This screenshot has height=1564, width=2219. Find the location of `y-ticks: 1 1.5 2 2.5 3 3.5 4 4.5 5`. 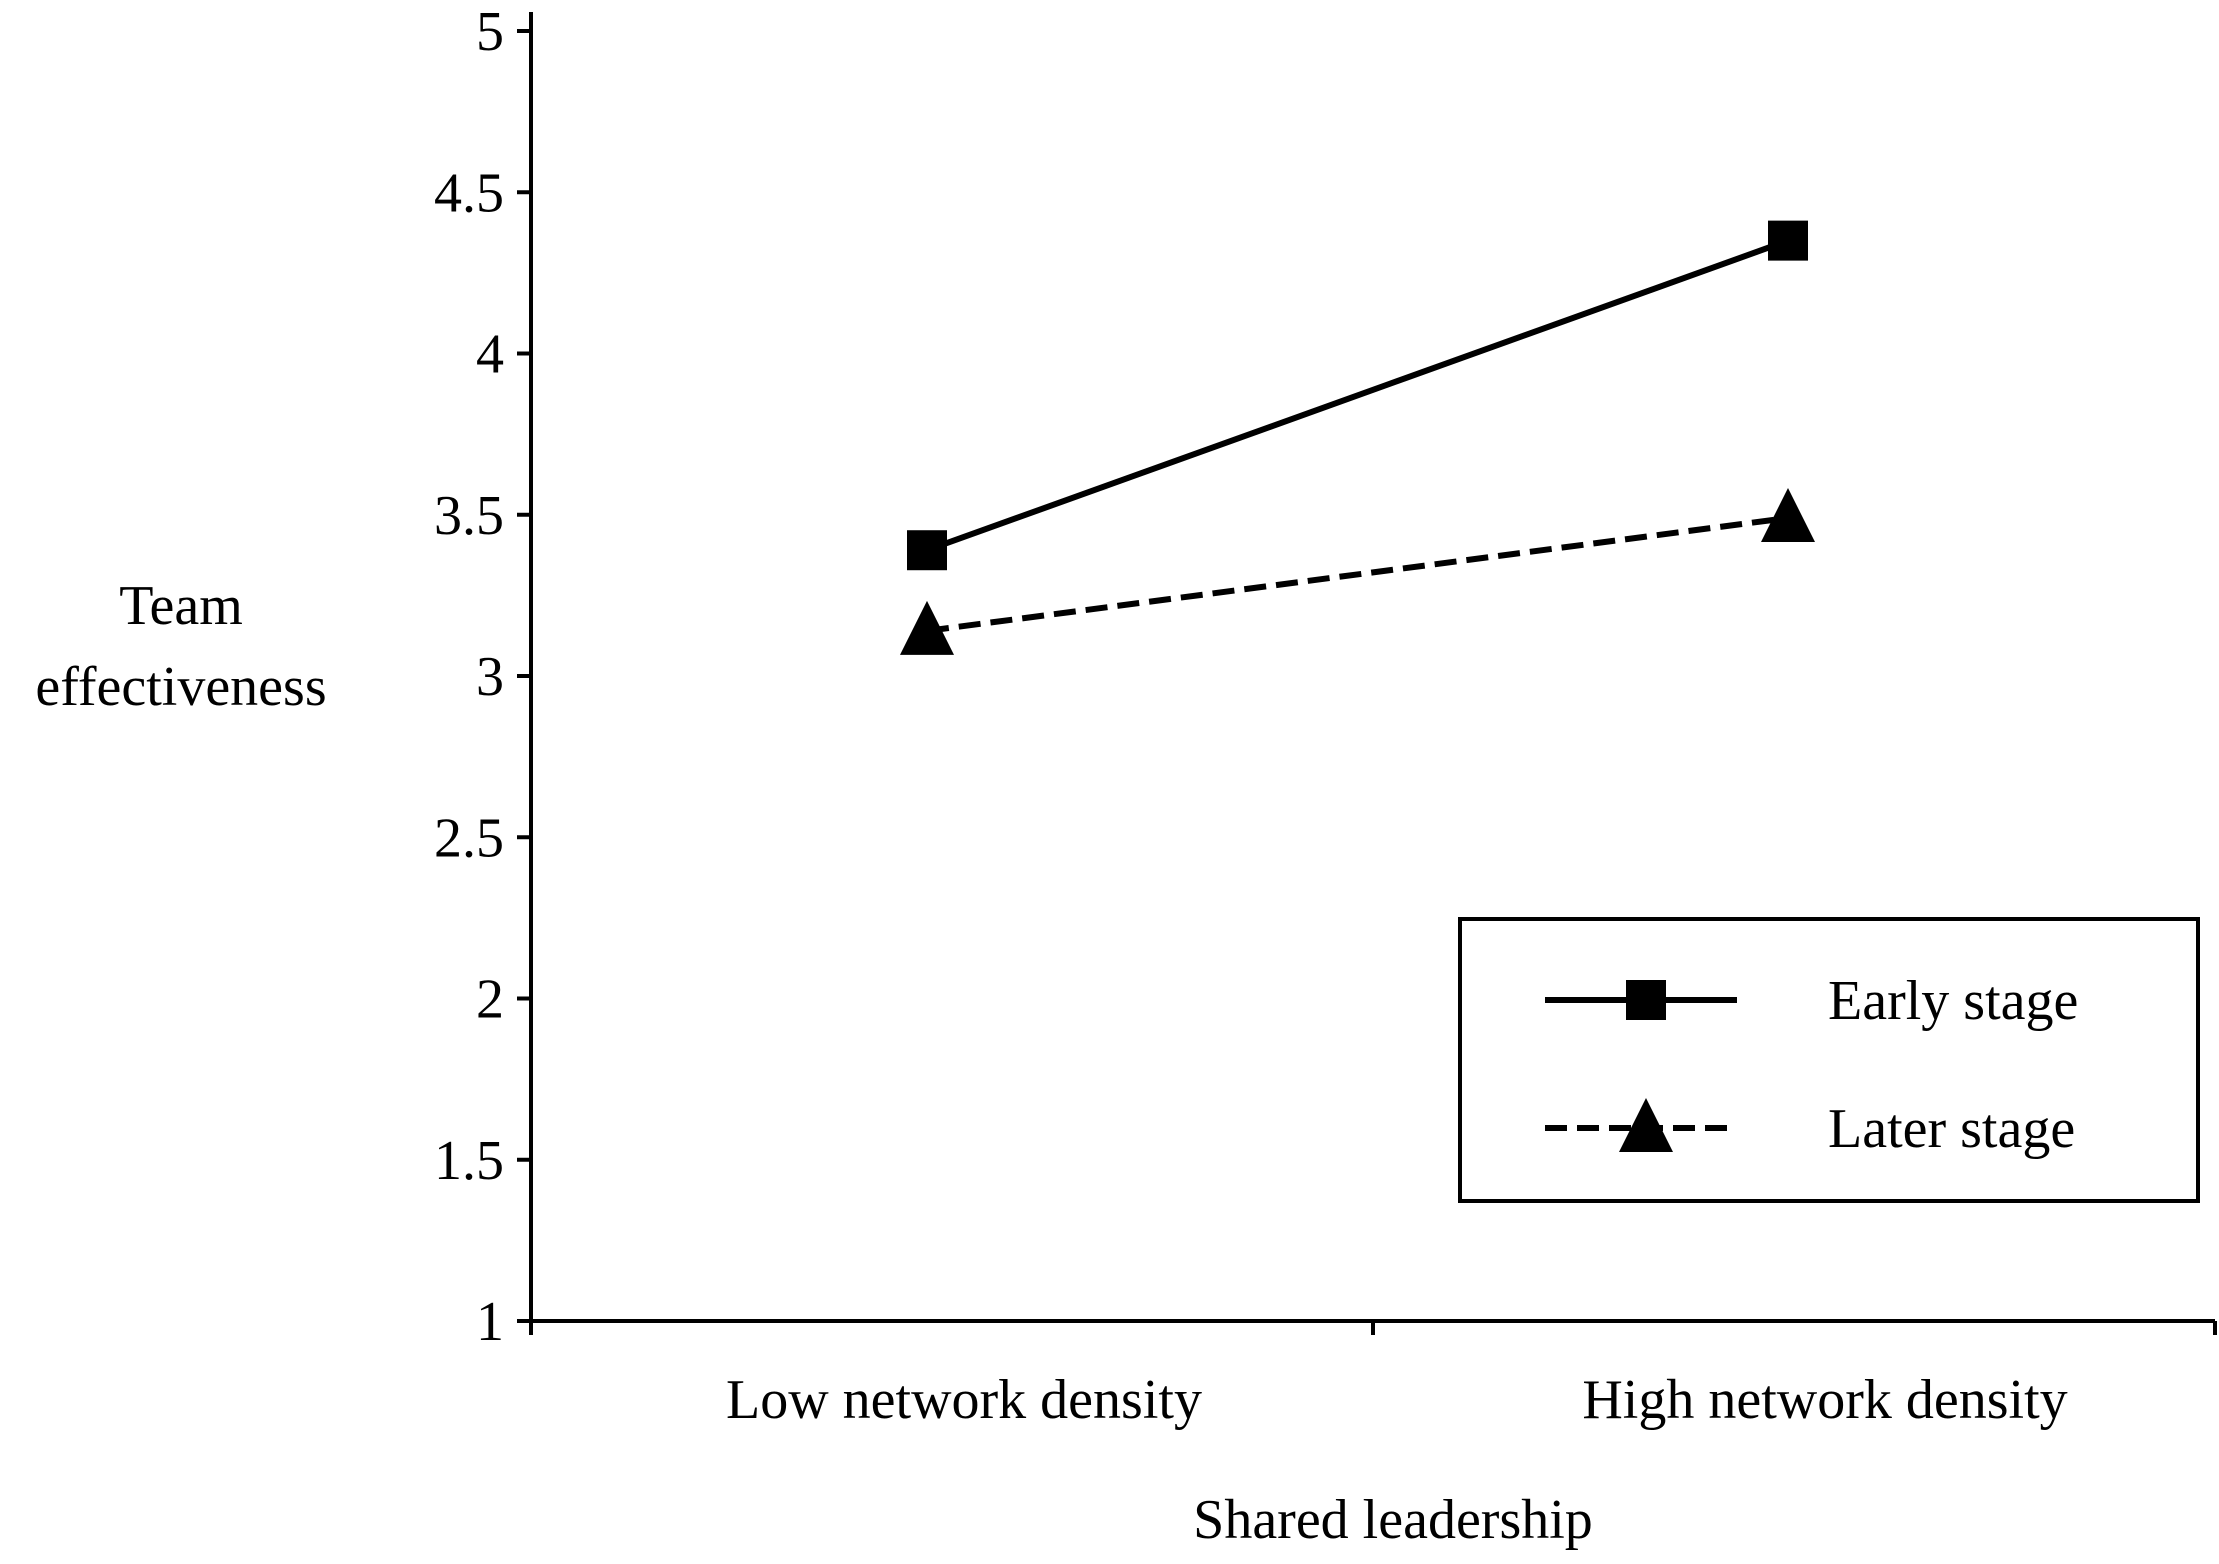

y-ticks: 1 1.5 2 2.5 3 3.5 4 4.5 5 is located at coordinates (482, 677).